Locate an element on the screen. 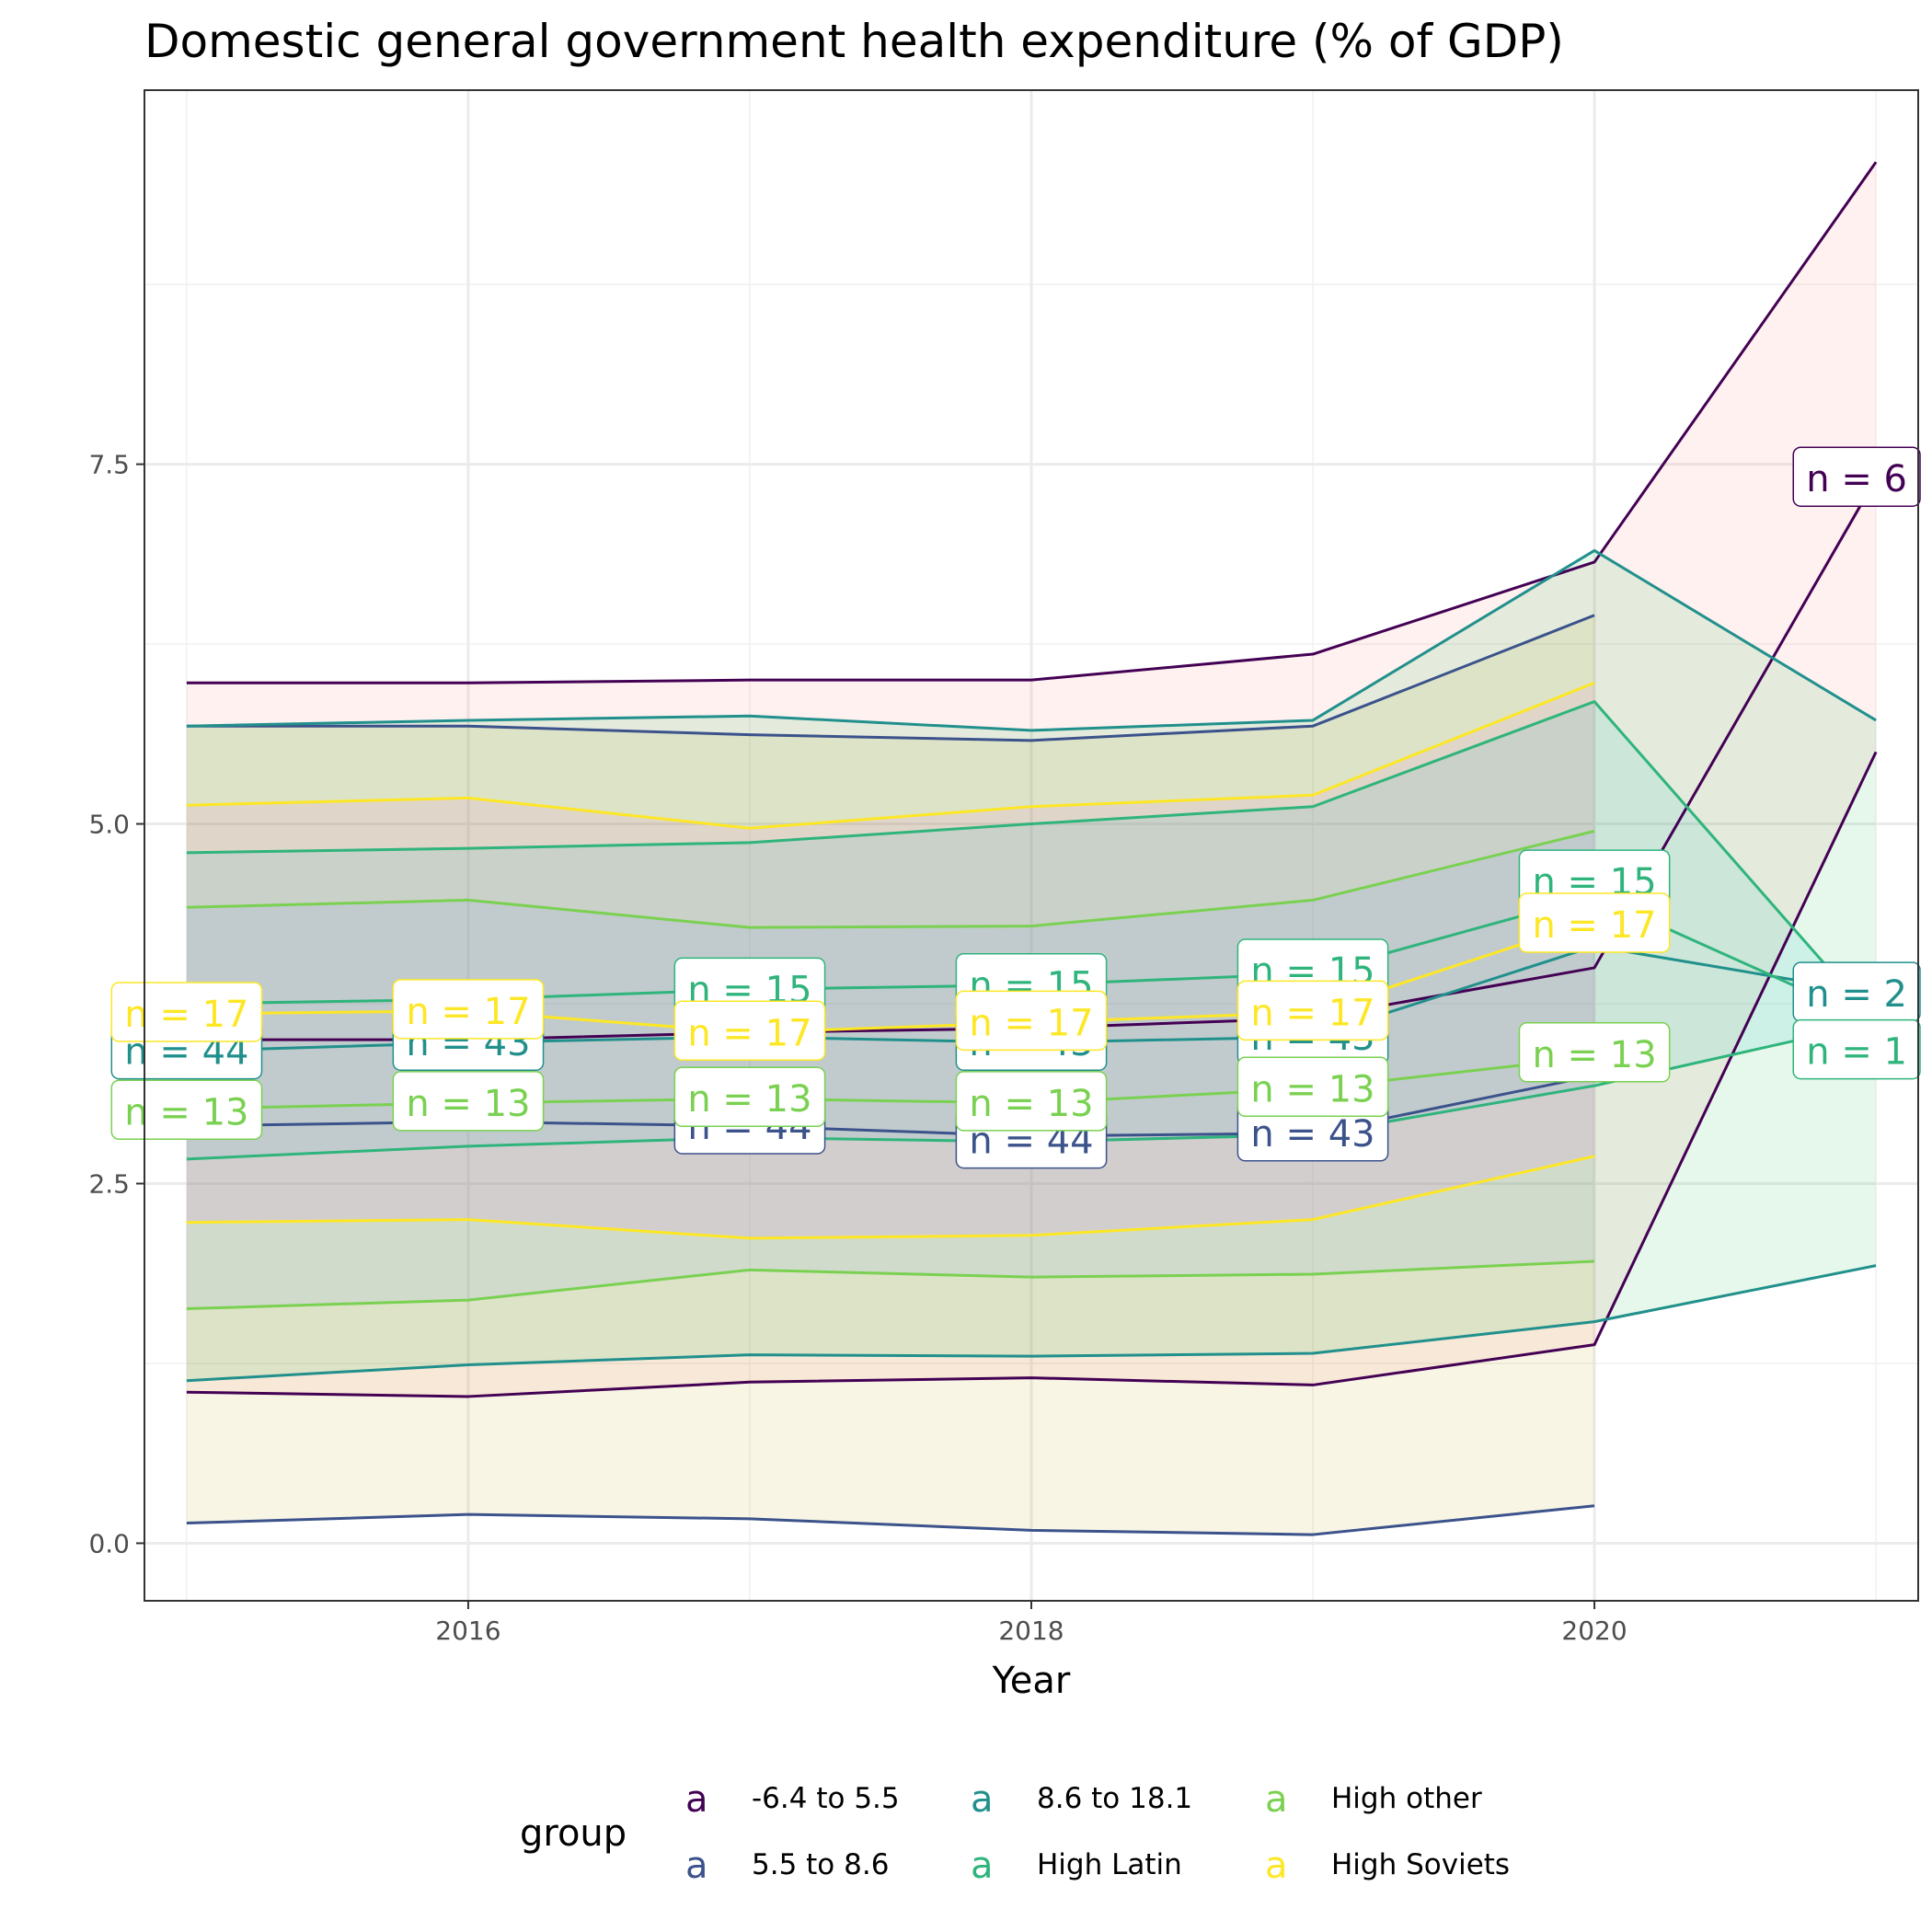 The width and height of the screenshot is (1932, 1932). legend-entry-label: 5.5 to 8.6 is located at coordinates (820, 1864).